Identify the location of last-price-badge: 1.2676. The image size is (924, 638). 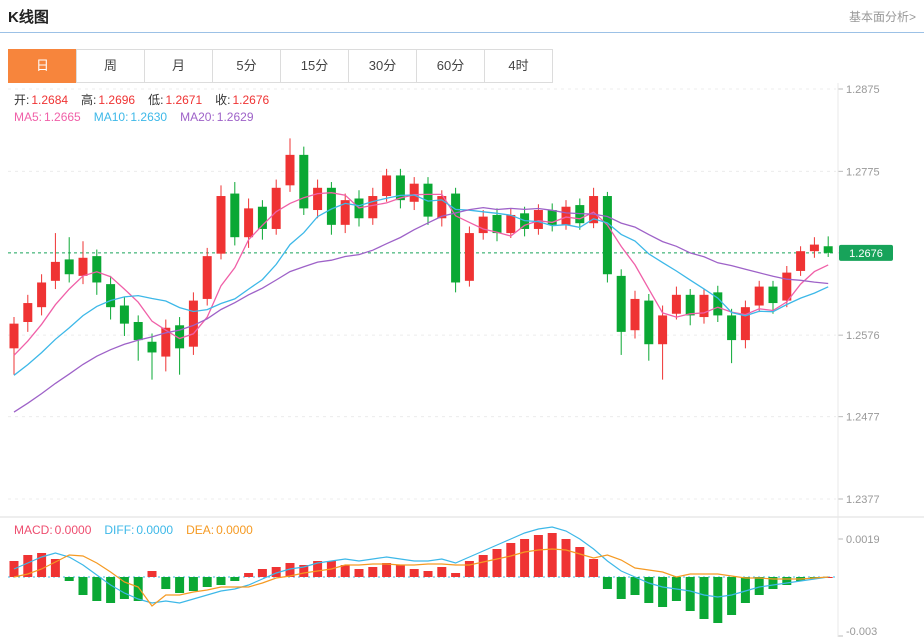
(866, 252).